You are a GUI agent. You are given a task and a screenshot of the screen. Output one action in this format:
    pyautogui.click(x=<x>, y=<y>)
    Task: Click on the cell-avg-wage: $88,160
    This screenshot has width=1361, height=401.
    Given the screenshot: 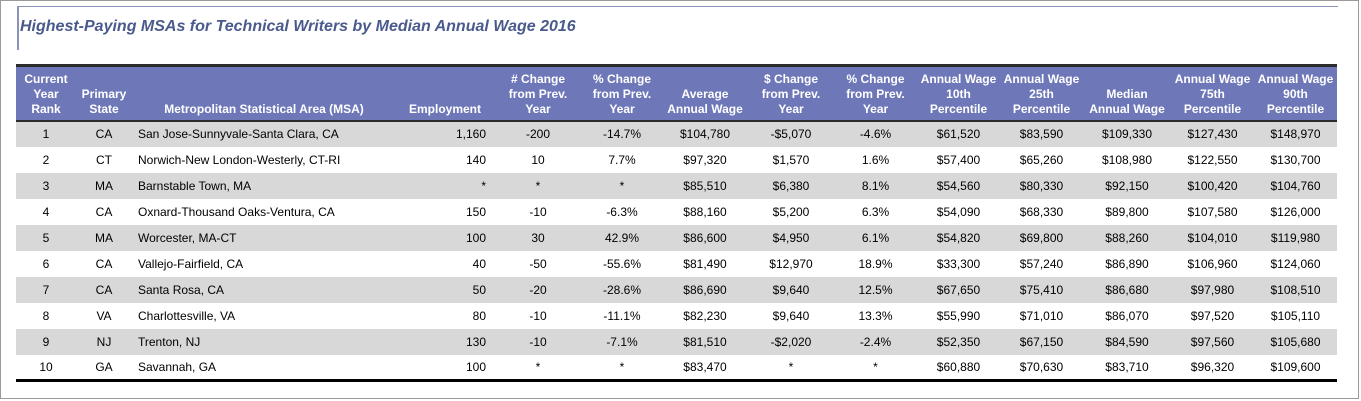 What is the action you would take?
    pyautogui.click(x=705, y=211)
    